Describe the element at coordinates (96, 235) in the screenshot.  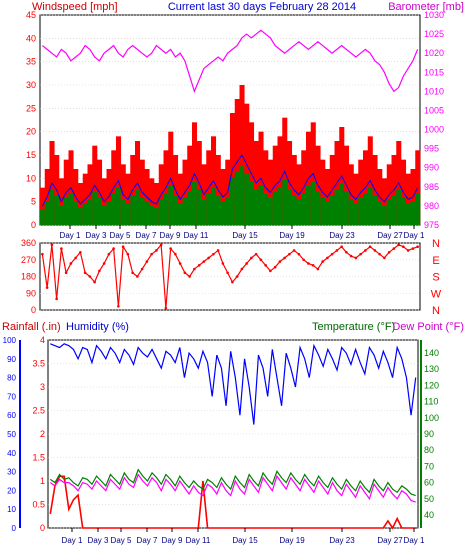
I see `panel1-xtick-label: Day 3` at that location.